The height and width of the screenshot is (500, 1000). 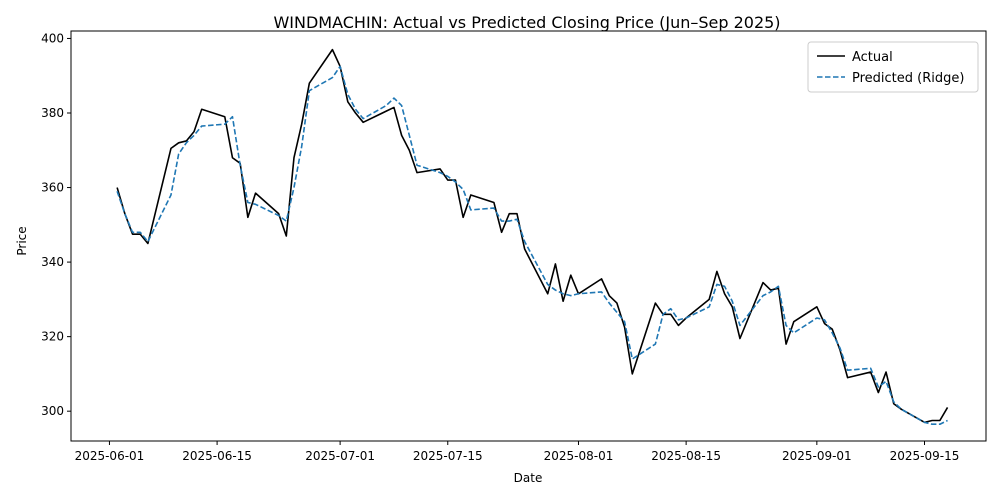 I want to click on x-tick-label: 2025-09-15, so click(x=925, y=456).